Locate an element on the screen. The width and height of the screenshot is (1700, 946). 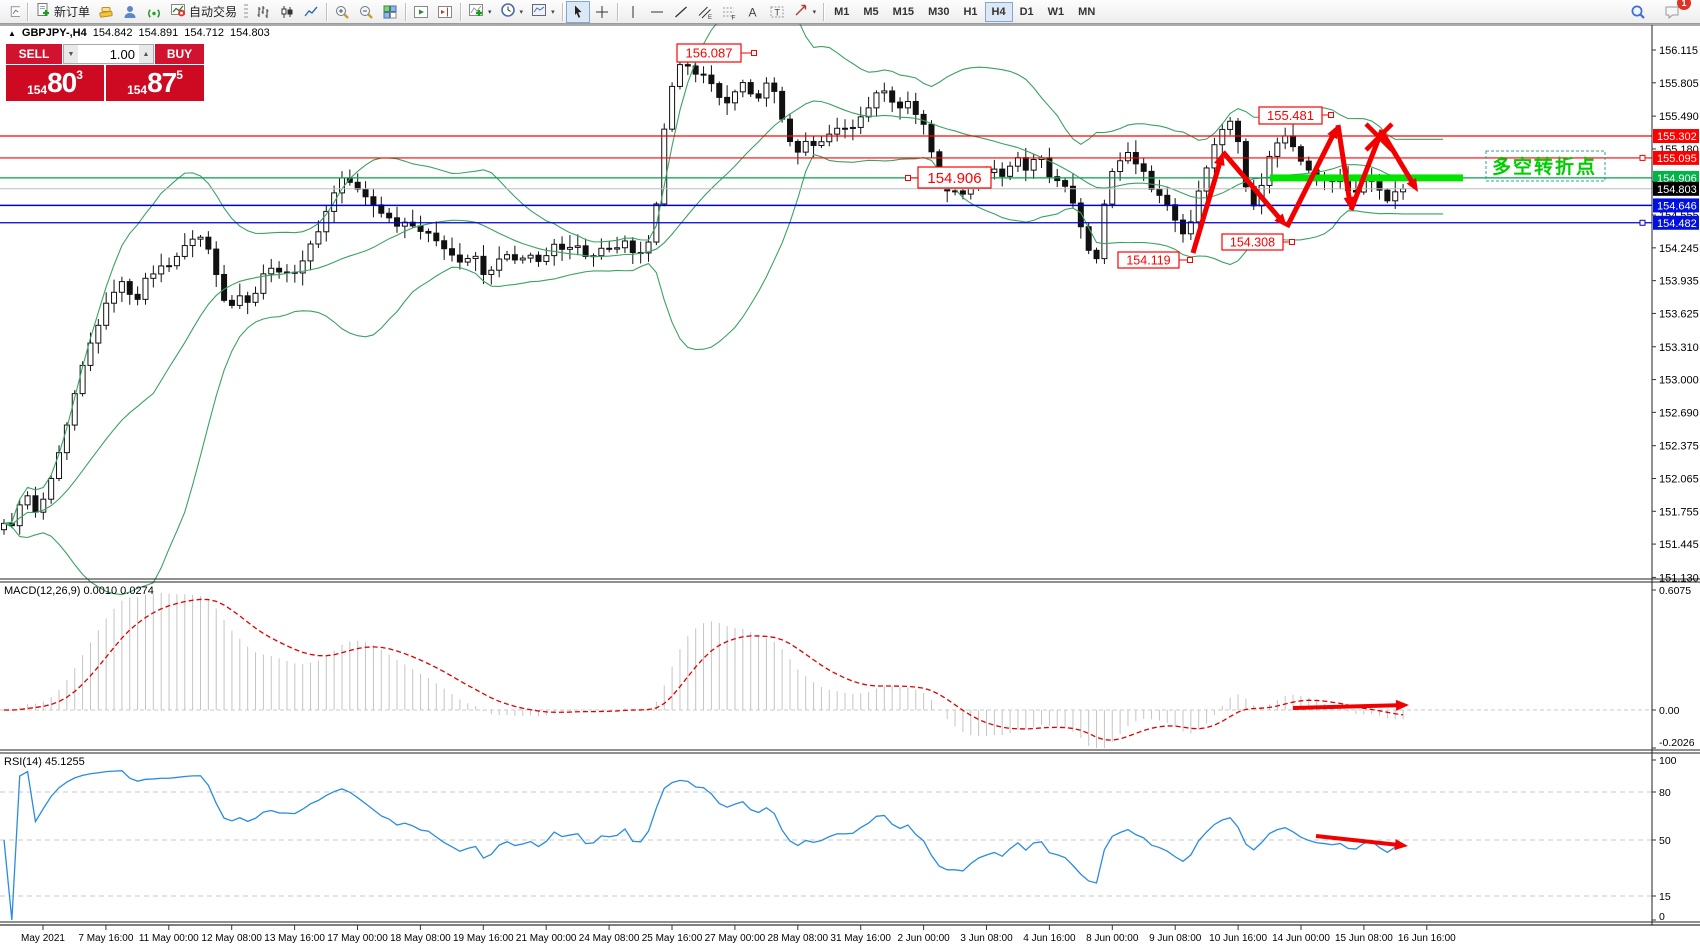
right-tools: 1 is located at coordinates (1662, 11).